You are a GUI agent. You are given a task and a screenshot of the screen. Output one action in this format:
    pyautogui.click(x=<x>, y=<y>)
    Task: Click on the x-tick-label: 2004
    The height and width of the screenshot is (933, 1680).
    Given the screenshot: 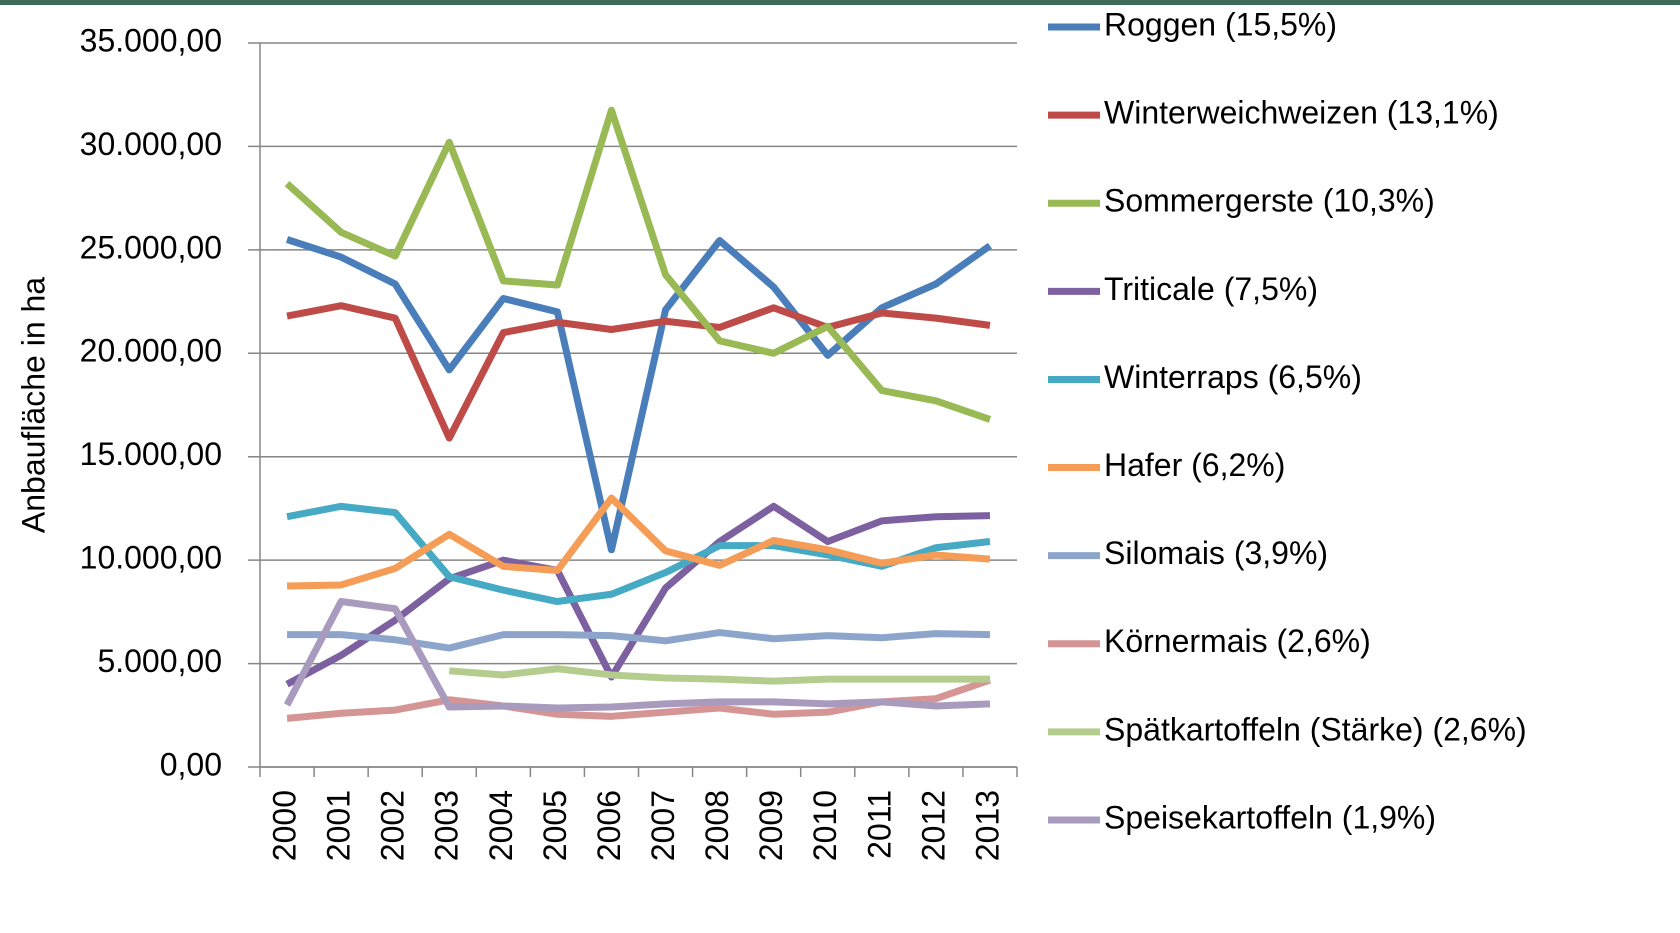 What is the action you would take?
    pyautogui.click(x=501, y=825)
    